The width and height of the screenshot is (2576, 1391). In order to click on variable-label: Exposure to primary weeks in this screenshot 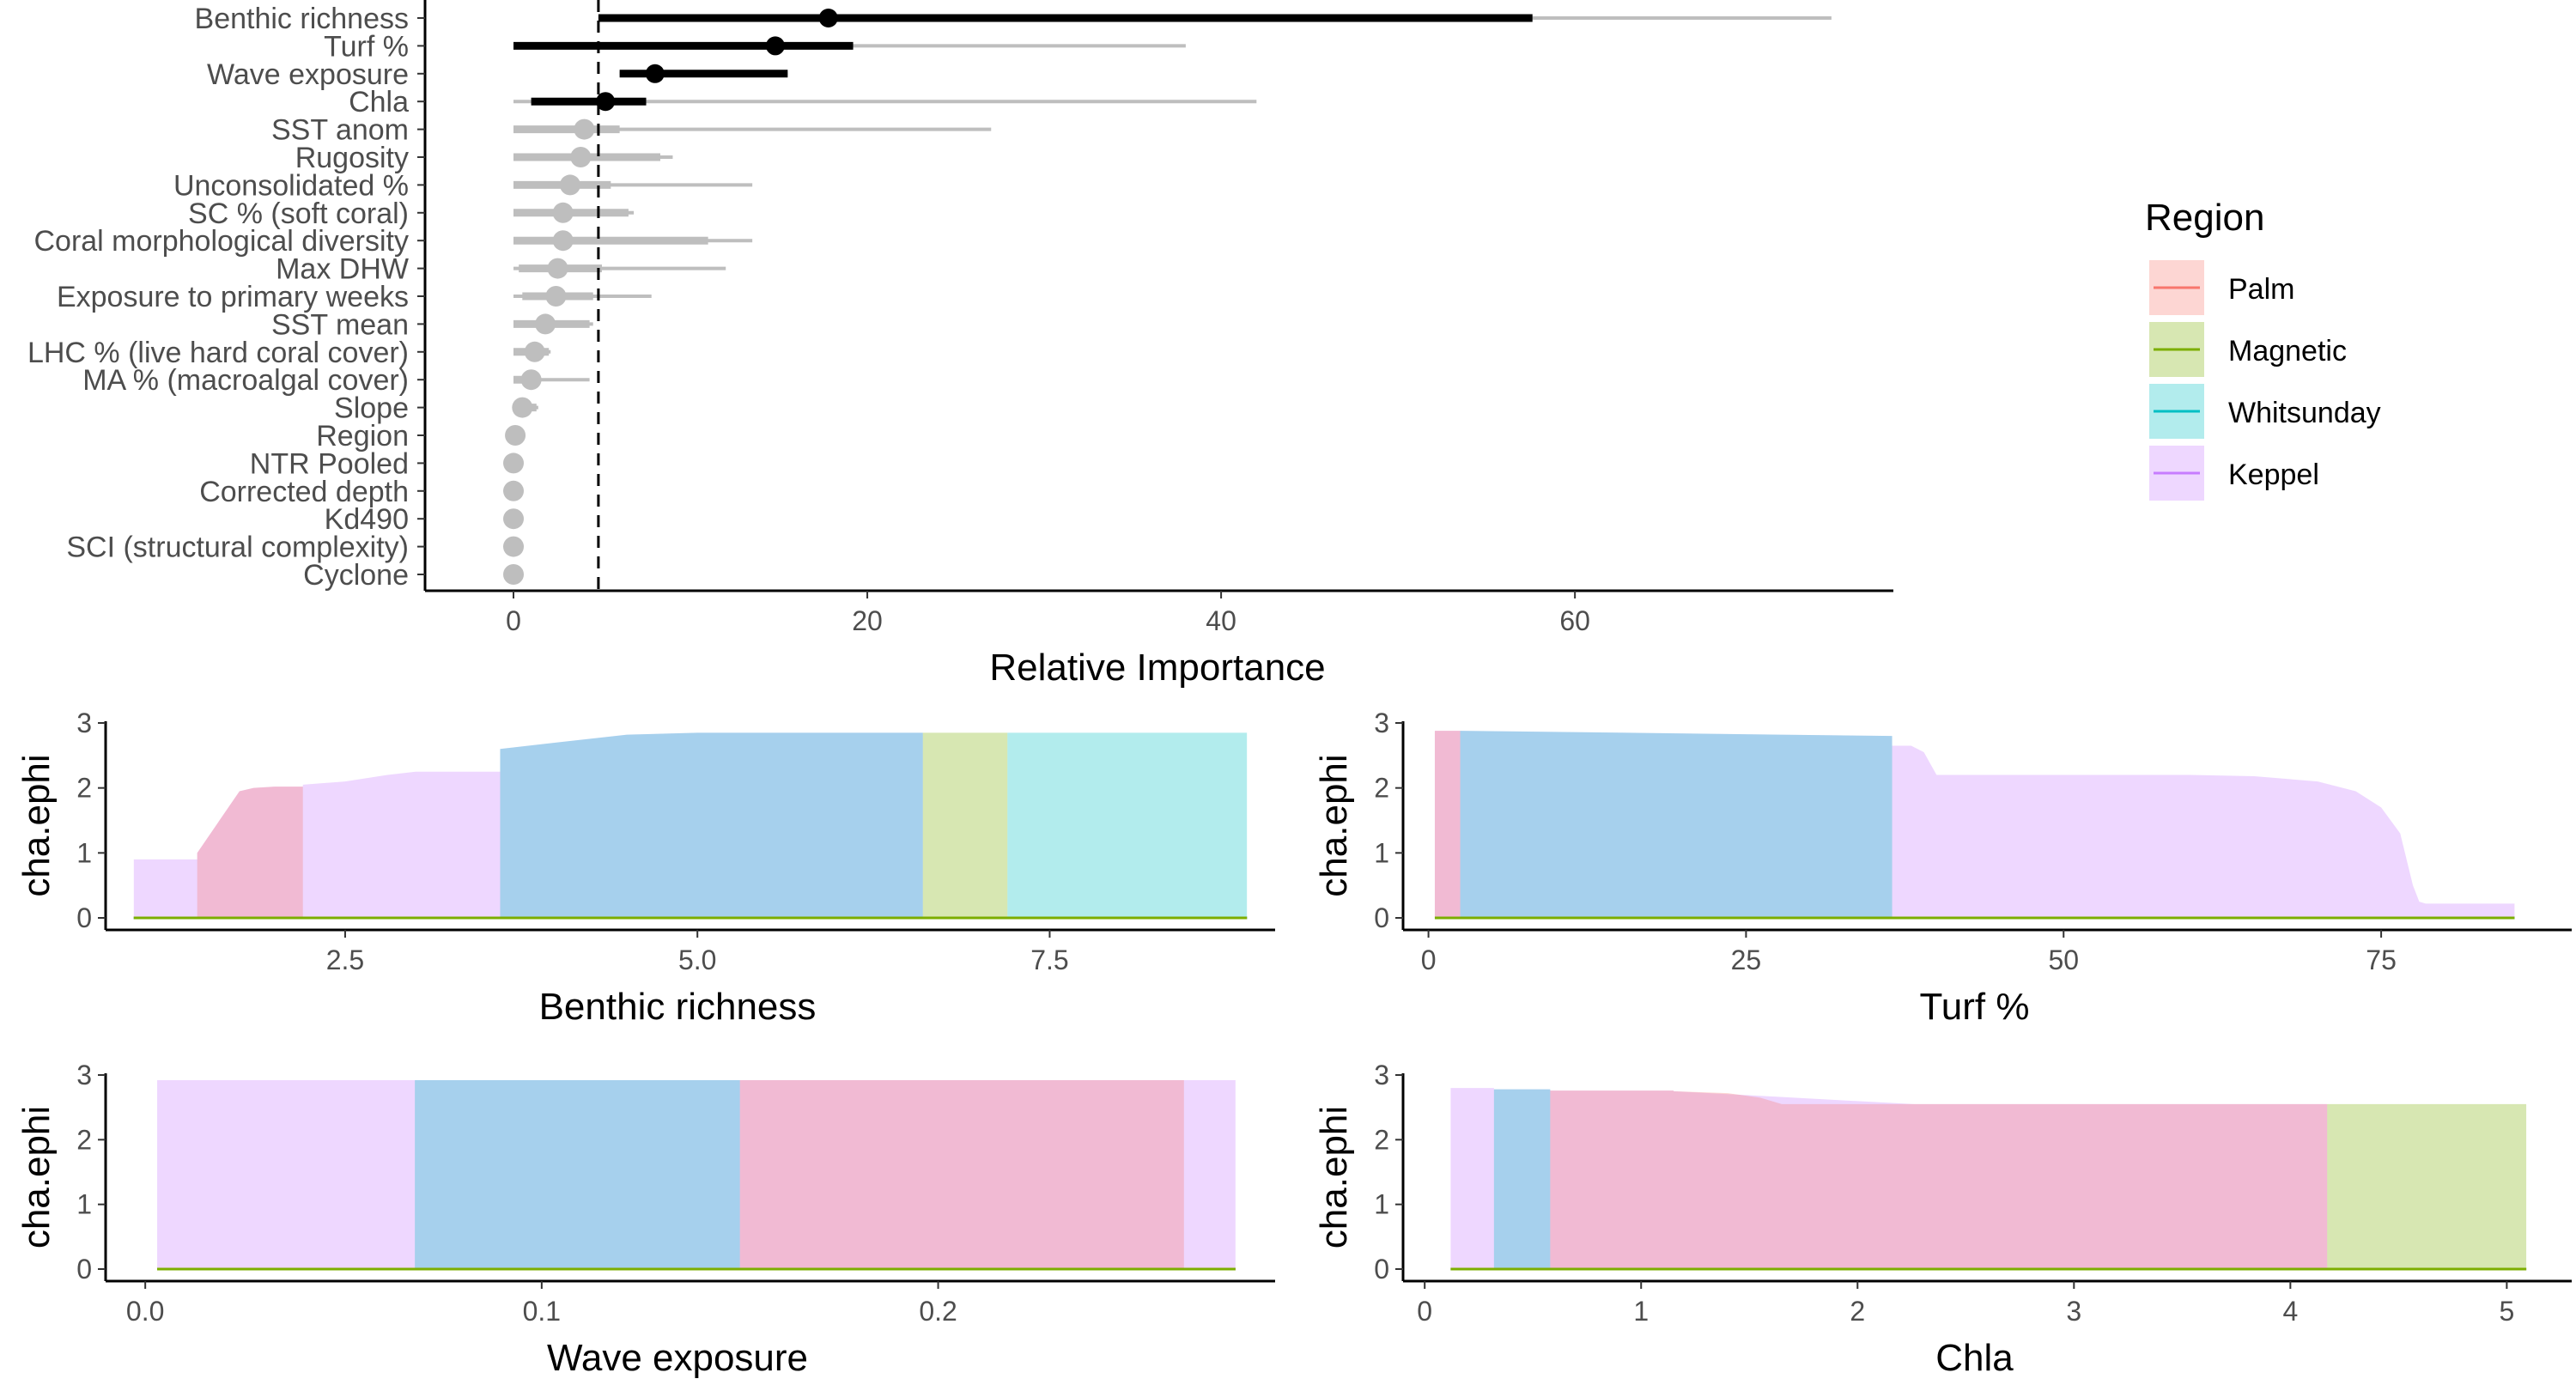, I will do `click(233, 297)`.